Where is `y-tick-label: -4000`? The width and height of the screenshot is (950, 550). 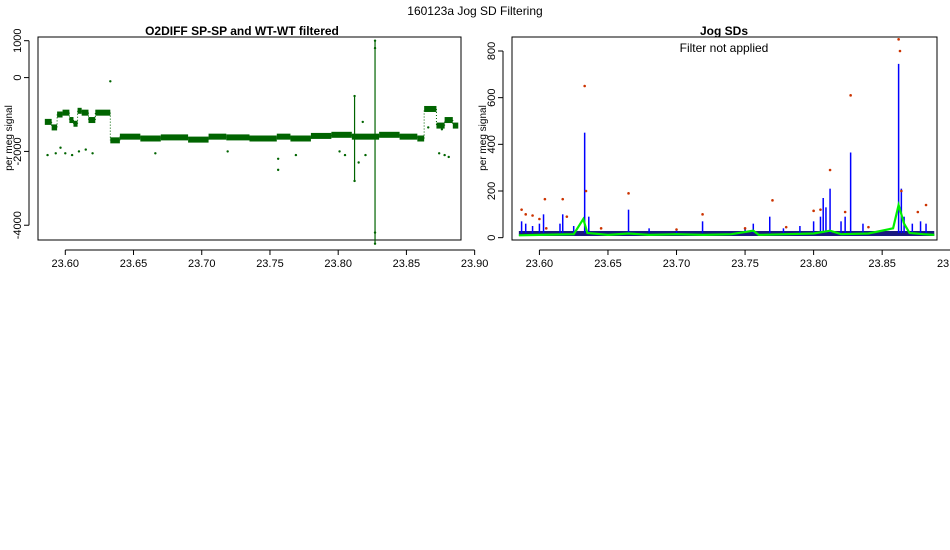
y-tick-label: -4000 is located at coordinates (18, 225).